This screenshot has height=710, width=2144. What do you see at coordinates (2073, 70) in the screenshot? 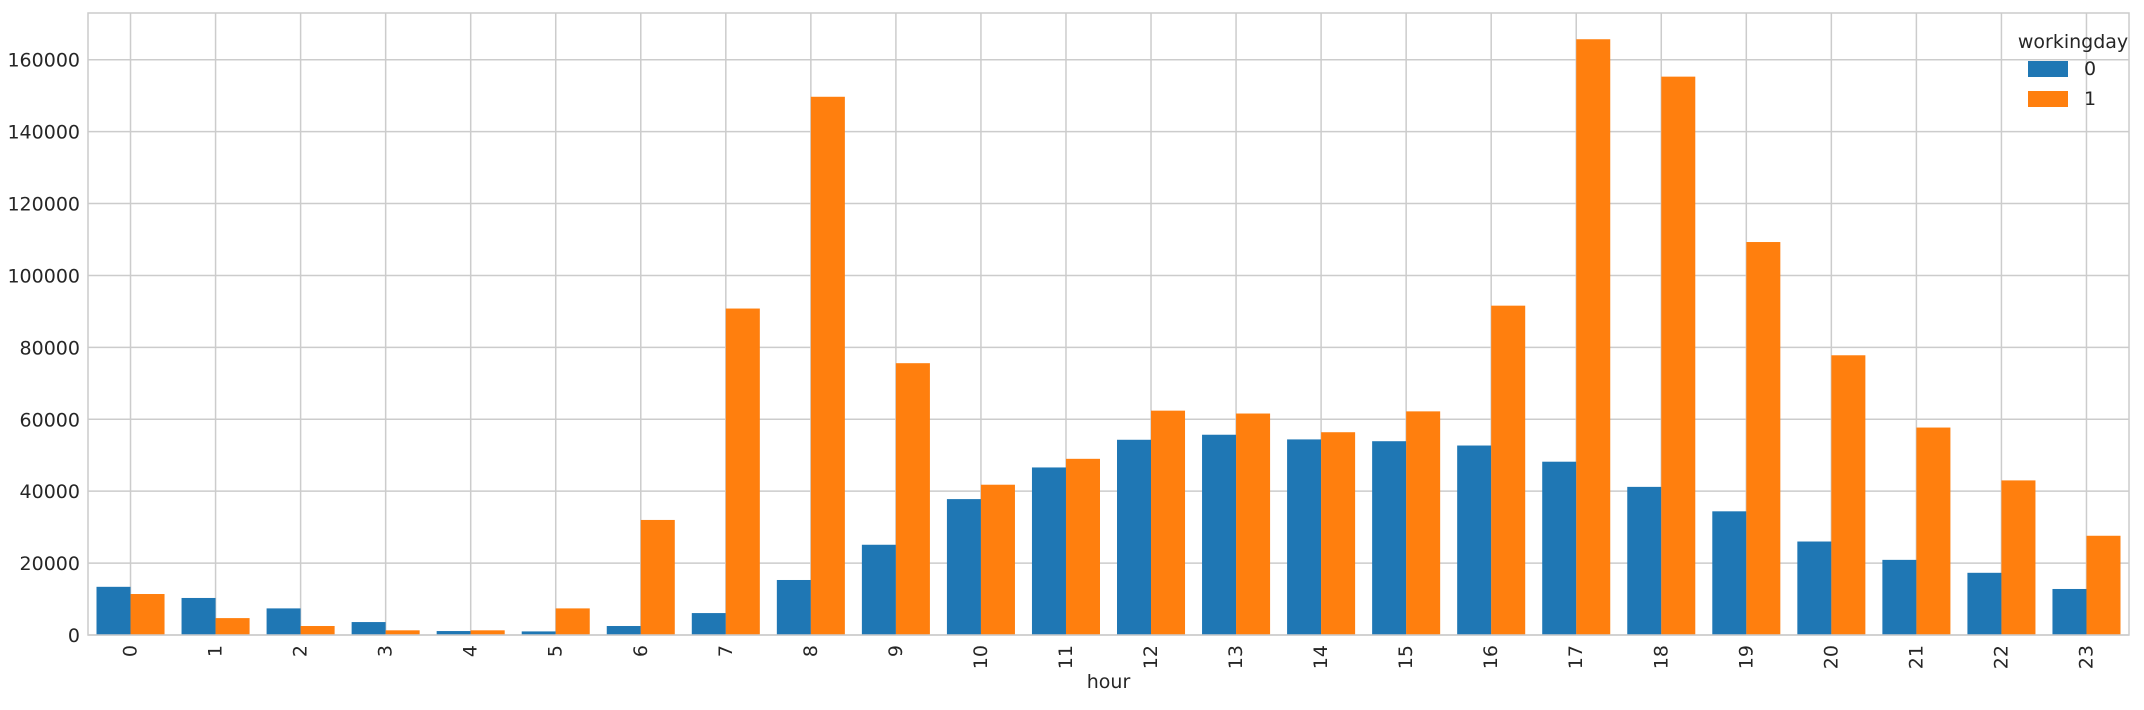
I see `legend: workingday 0 1` at bounding box center [2073, 70].